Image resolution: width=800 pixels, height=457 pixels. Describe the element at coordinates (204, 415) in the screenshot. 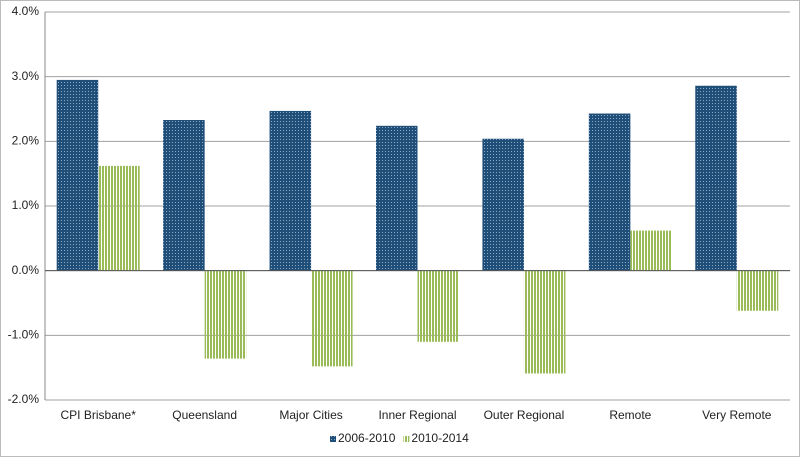

I see `x-tick-label: Queensland` at that location.